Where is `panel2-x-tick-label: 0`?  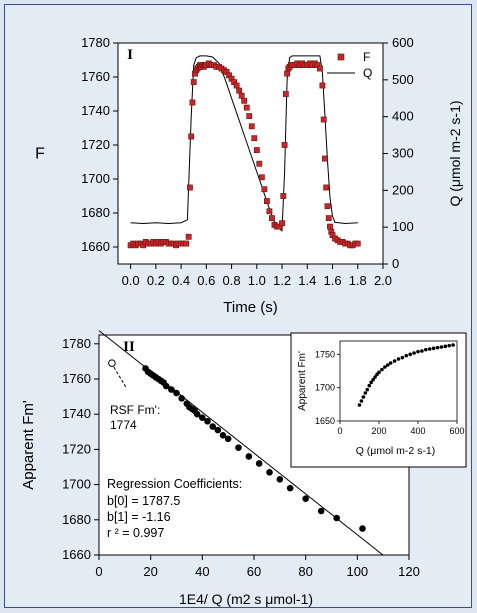 panel2-x-tick-label: 0 is located at coordinates (98, 571).